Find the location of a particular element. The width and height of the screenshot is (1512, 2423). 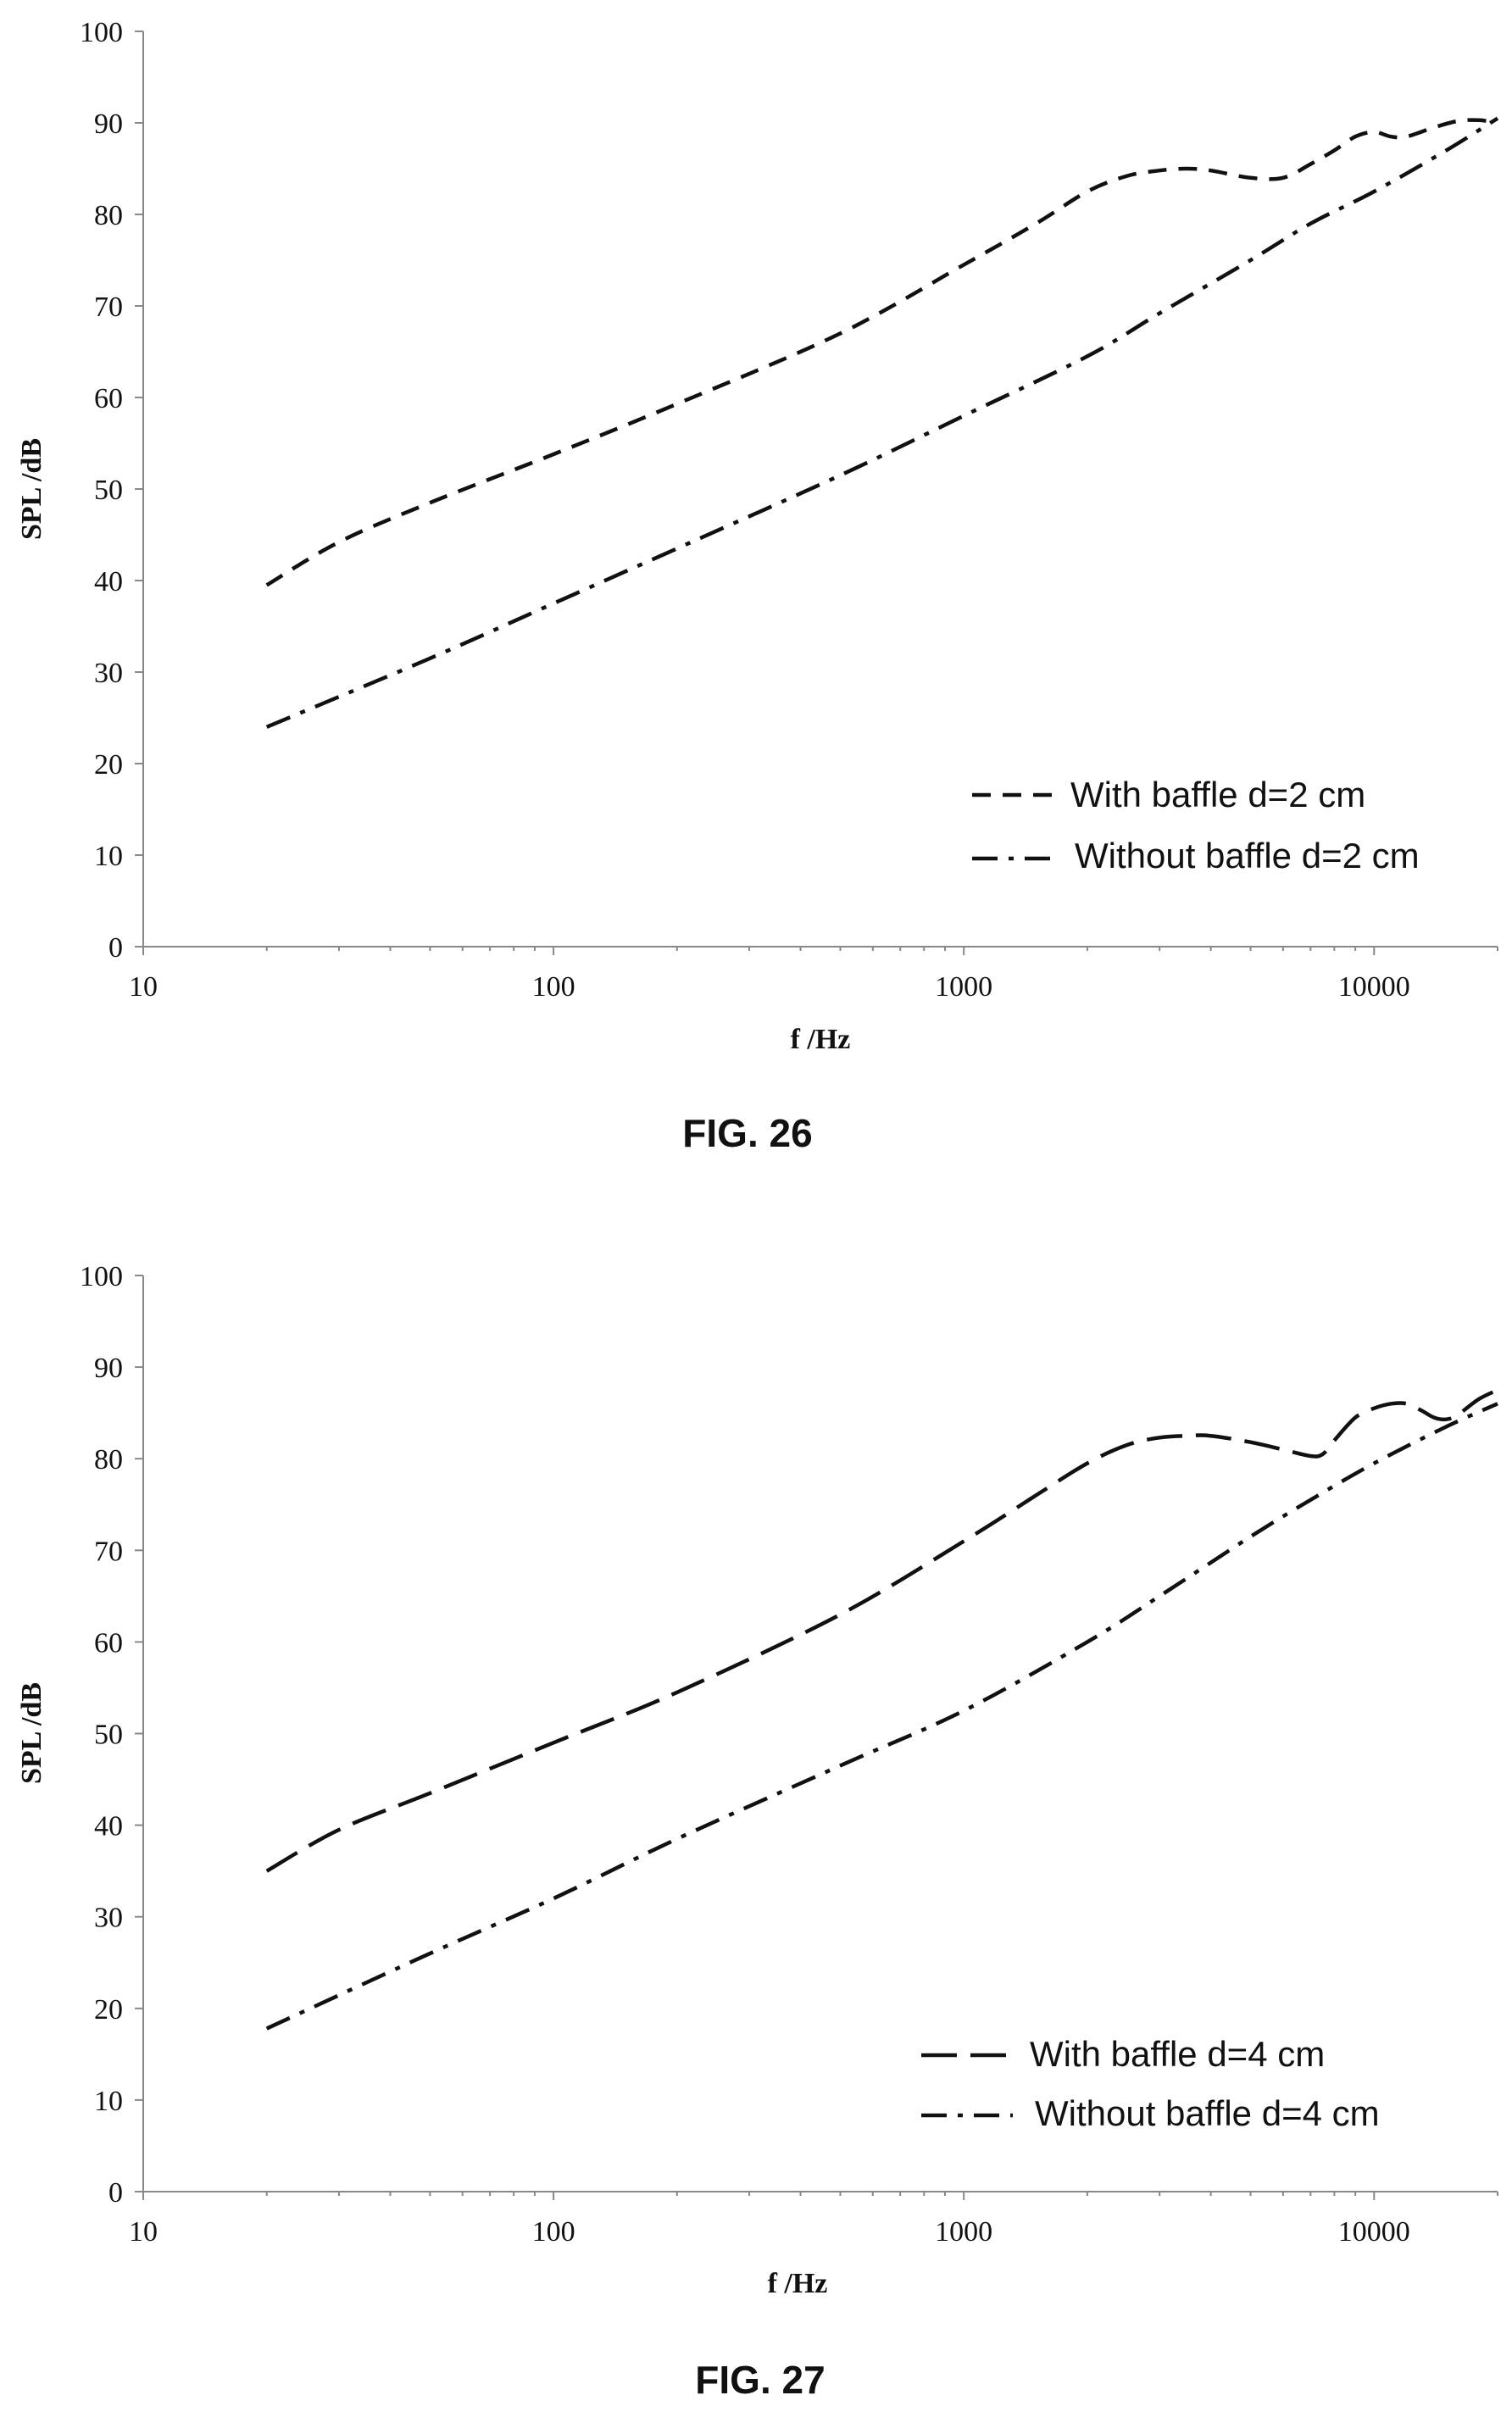

legend-label-0: With baffle d=2 cm is located at coordinates (1218, 794).